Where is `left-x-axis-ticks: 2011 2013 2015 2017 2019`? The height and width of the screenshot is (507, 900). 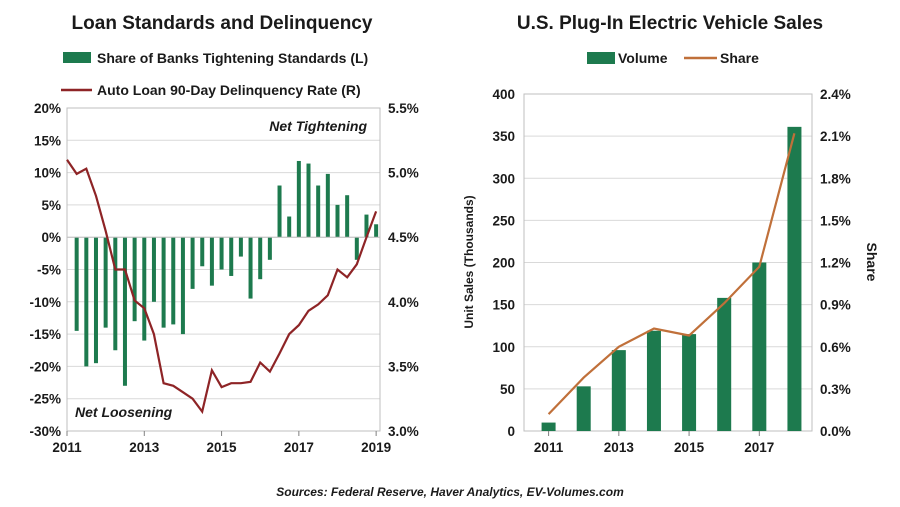 left-x-axis-ticks: 2011 2013 2015 2017 2019 is located at coordinates (221, 443).